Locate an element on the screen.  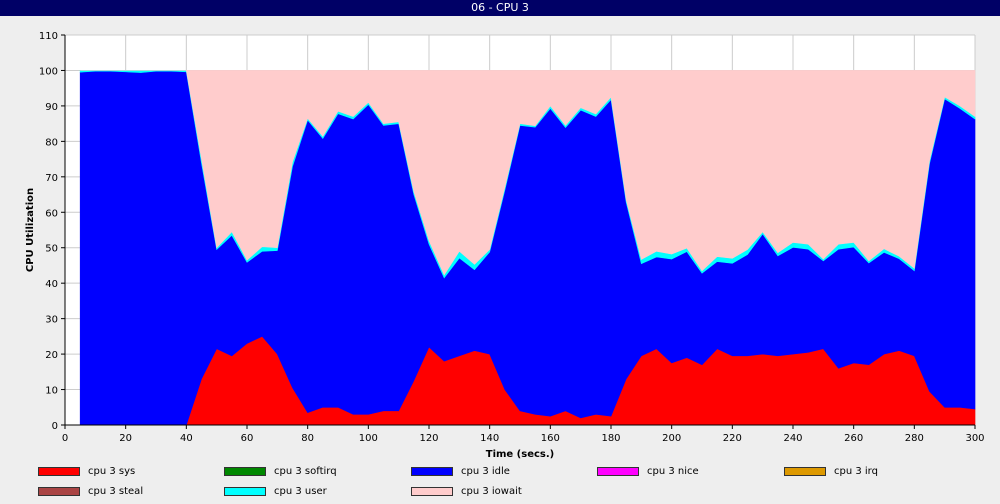
legend-item-cpu-3-steal: cpu 3 steal is located at coordinates (90, 491).